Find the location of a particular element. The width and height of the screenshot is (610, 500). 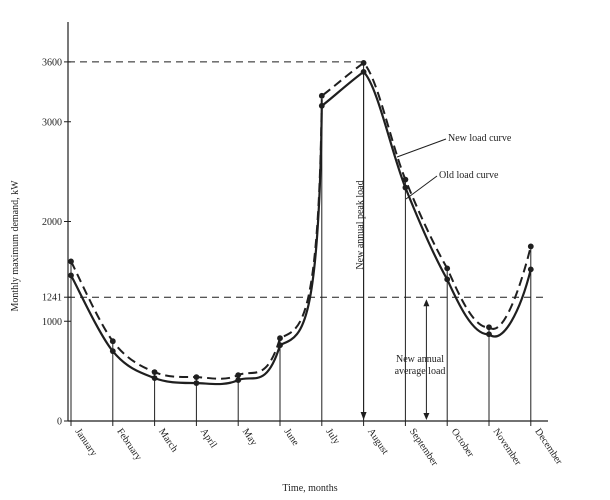

data-point-old-august is located at coordinates (363, 71).